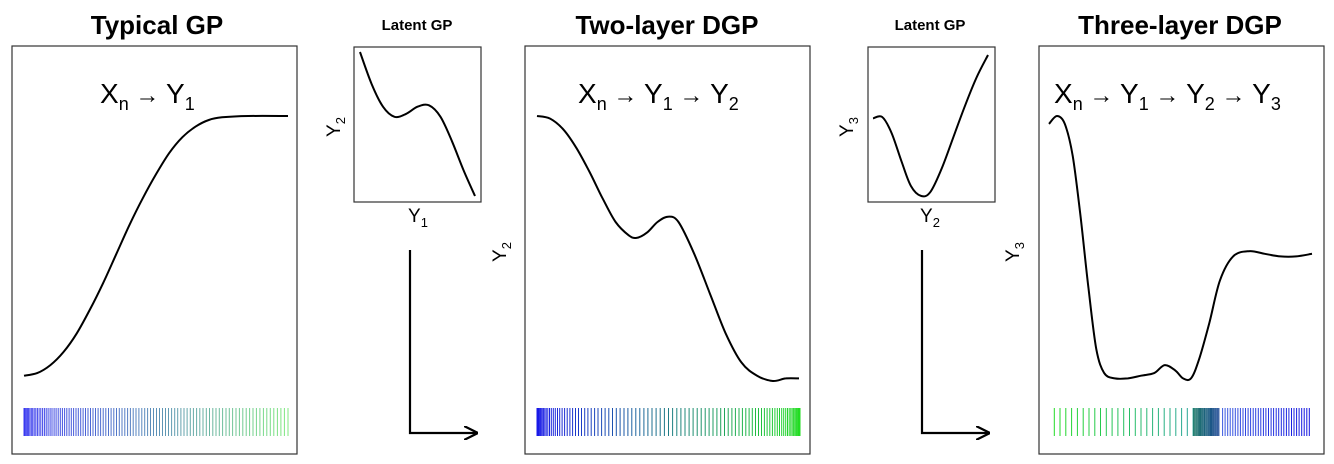  I want to click on formula-text: Xn → Y1 → Y2 → Y3, so click(1167, 96).